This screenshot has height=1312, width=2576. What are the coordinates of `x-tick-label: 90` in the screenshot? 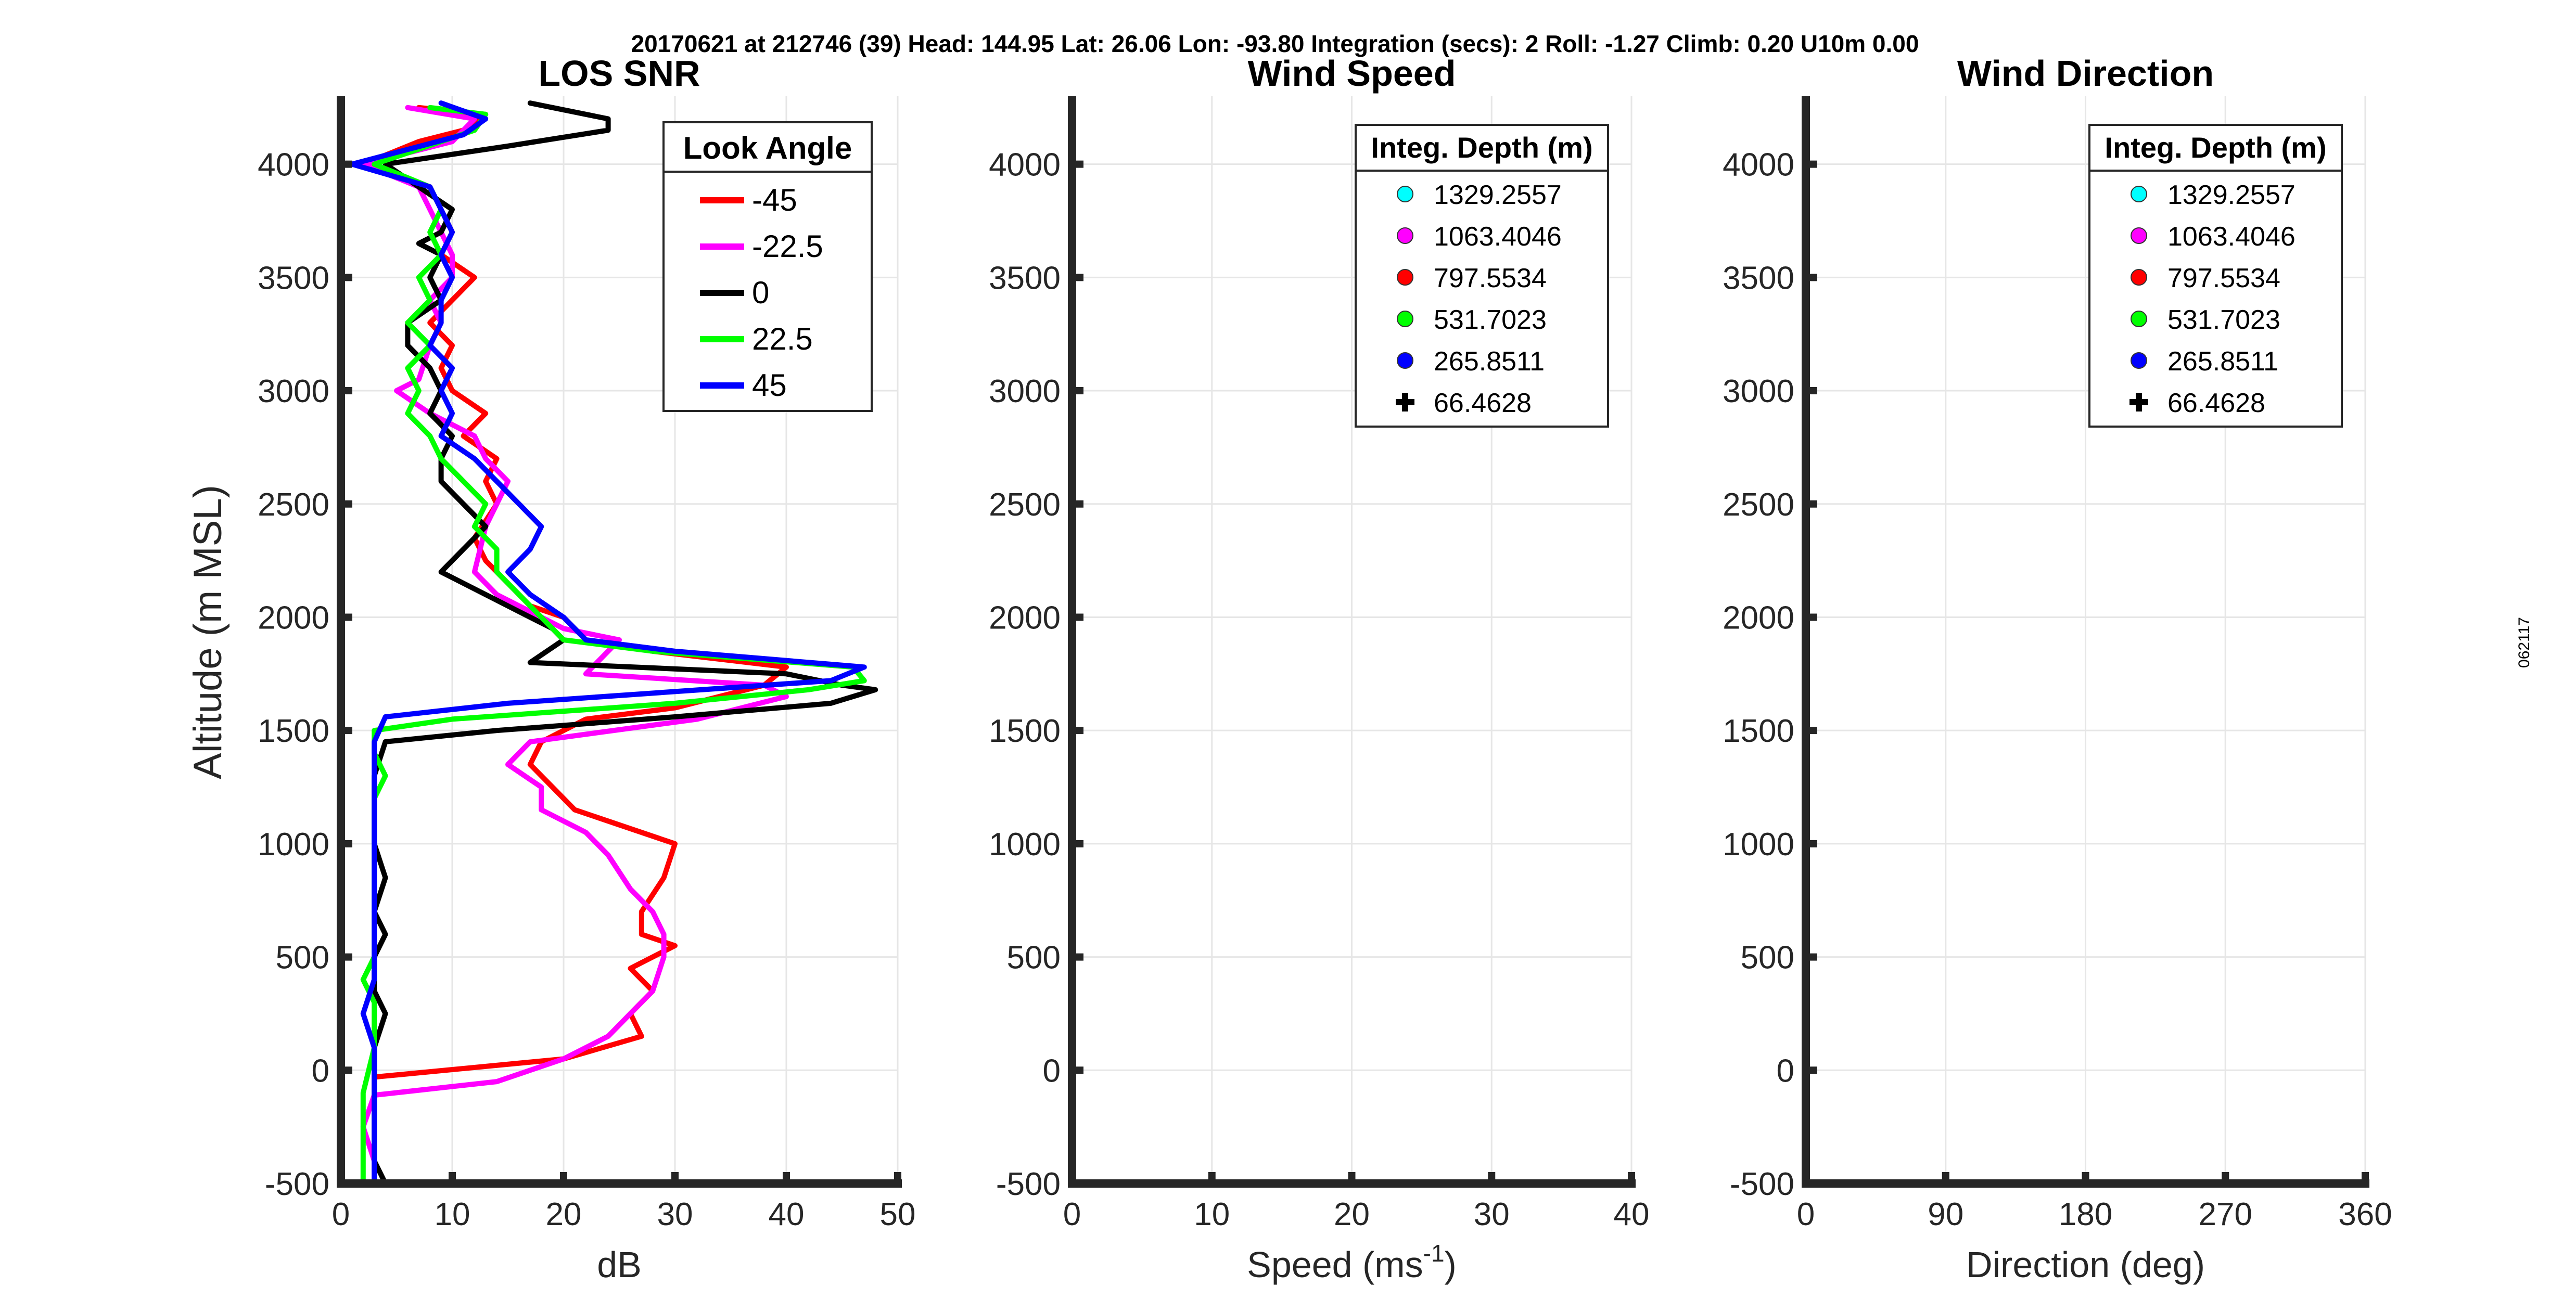 It's located at (1945, 1214).